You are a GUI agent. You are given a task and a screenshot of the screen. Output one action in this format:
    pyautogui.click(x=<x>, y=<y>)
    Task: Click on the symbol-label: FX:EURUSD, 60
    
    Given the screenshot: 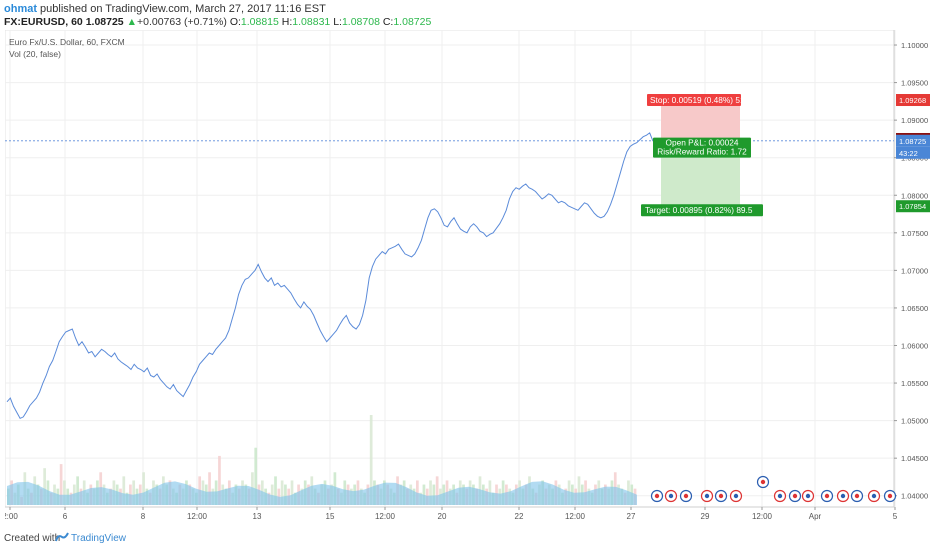 What is the action you would take?
    pyautogui.click(x=43, y=22)
    